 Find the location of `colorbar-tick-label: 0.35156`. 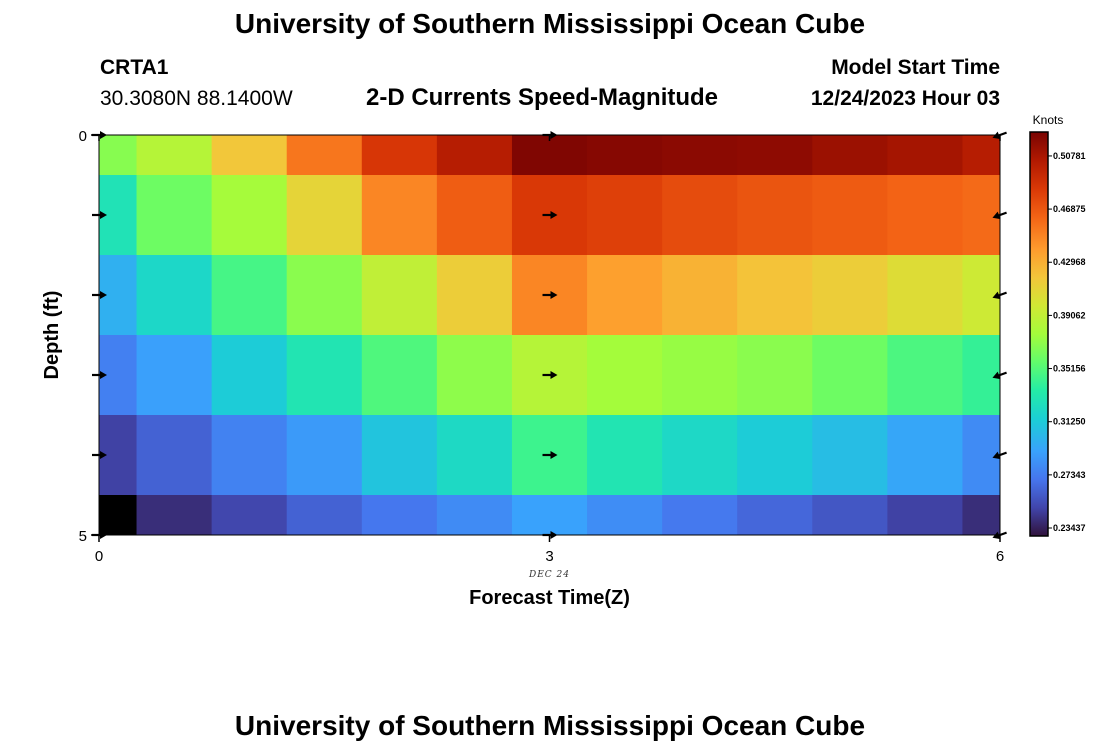

colorbar-tick-label: 0.35156 is located at coordinates (1069, 369).